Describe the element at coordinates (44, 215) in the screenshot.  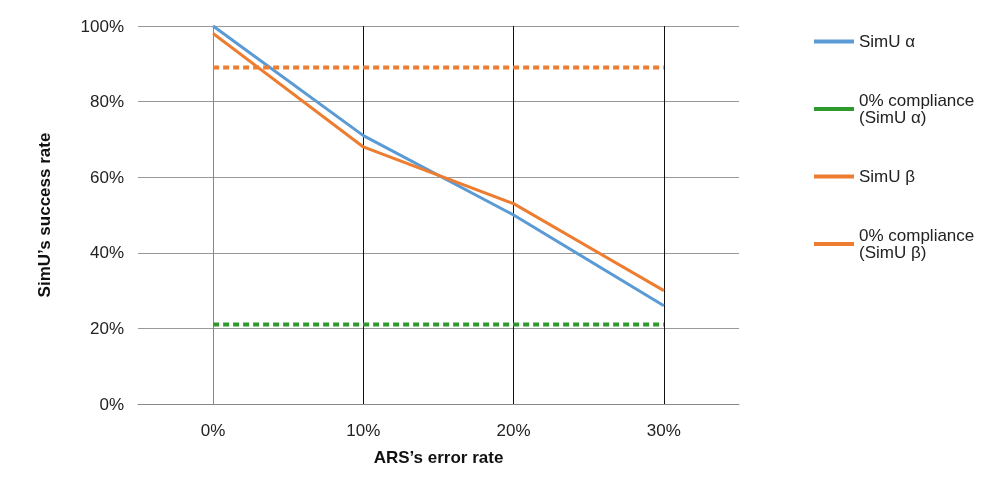
I see `y-axis-title: SimU’s success rate` at that location.